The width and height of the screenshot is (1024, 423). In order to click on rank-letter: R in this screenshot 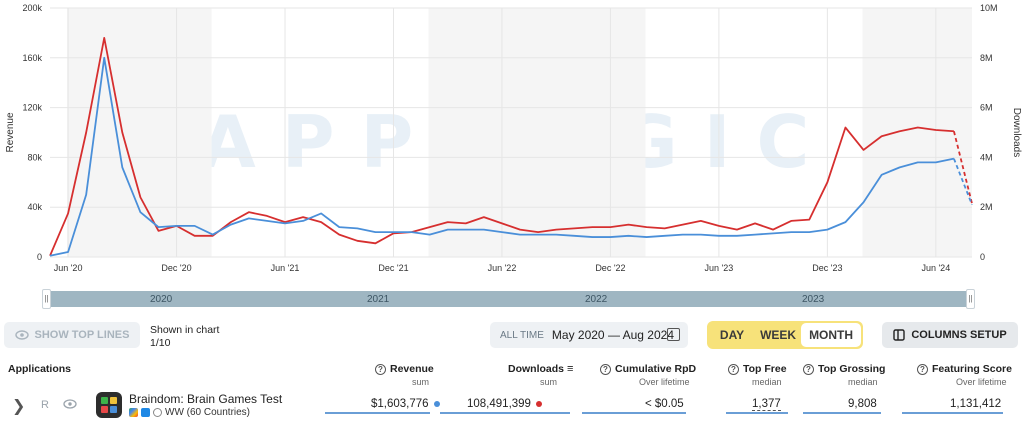, I will do `click(45, 405)`.